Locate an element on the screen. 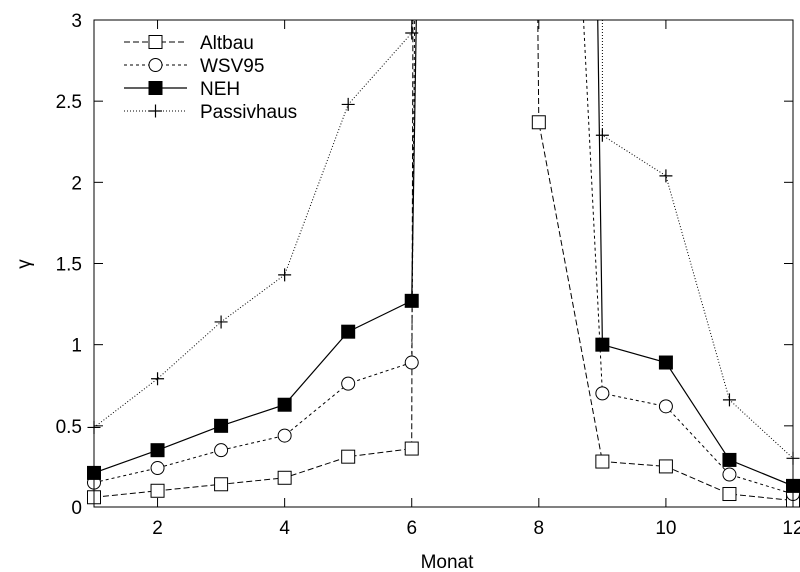 Image resolution: width=800 pixels, height=572 pixels. legend-label: WSV95 is located at coordinates (232, 66).